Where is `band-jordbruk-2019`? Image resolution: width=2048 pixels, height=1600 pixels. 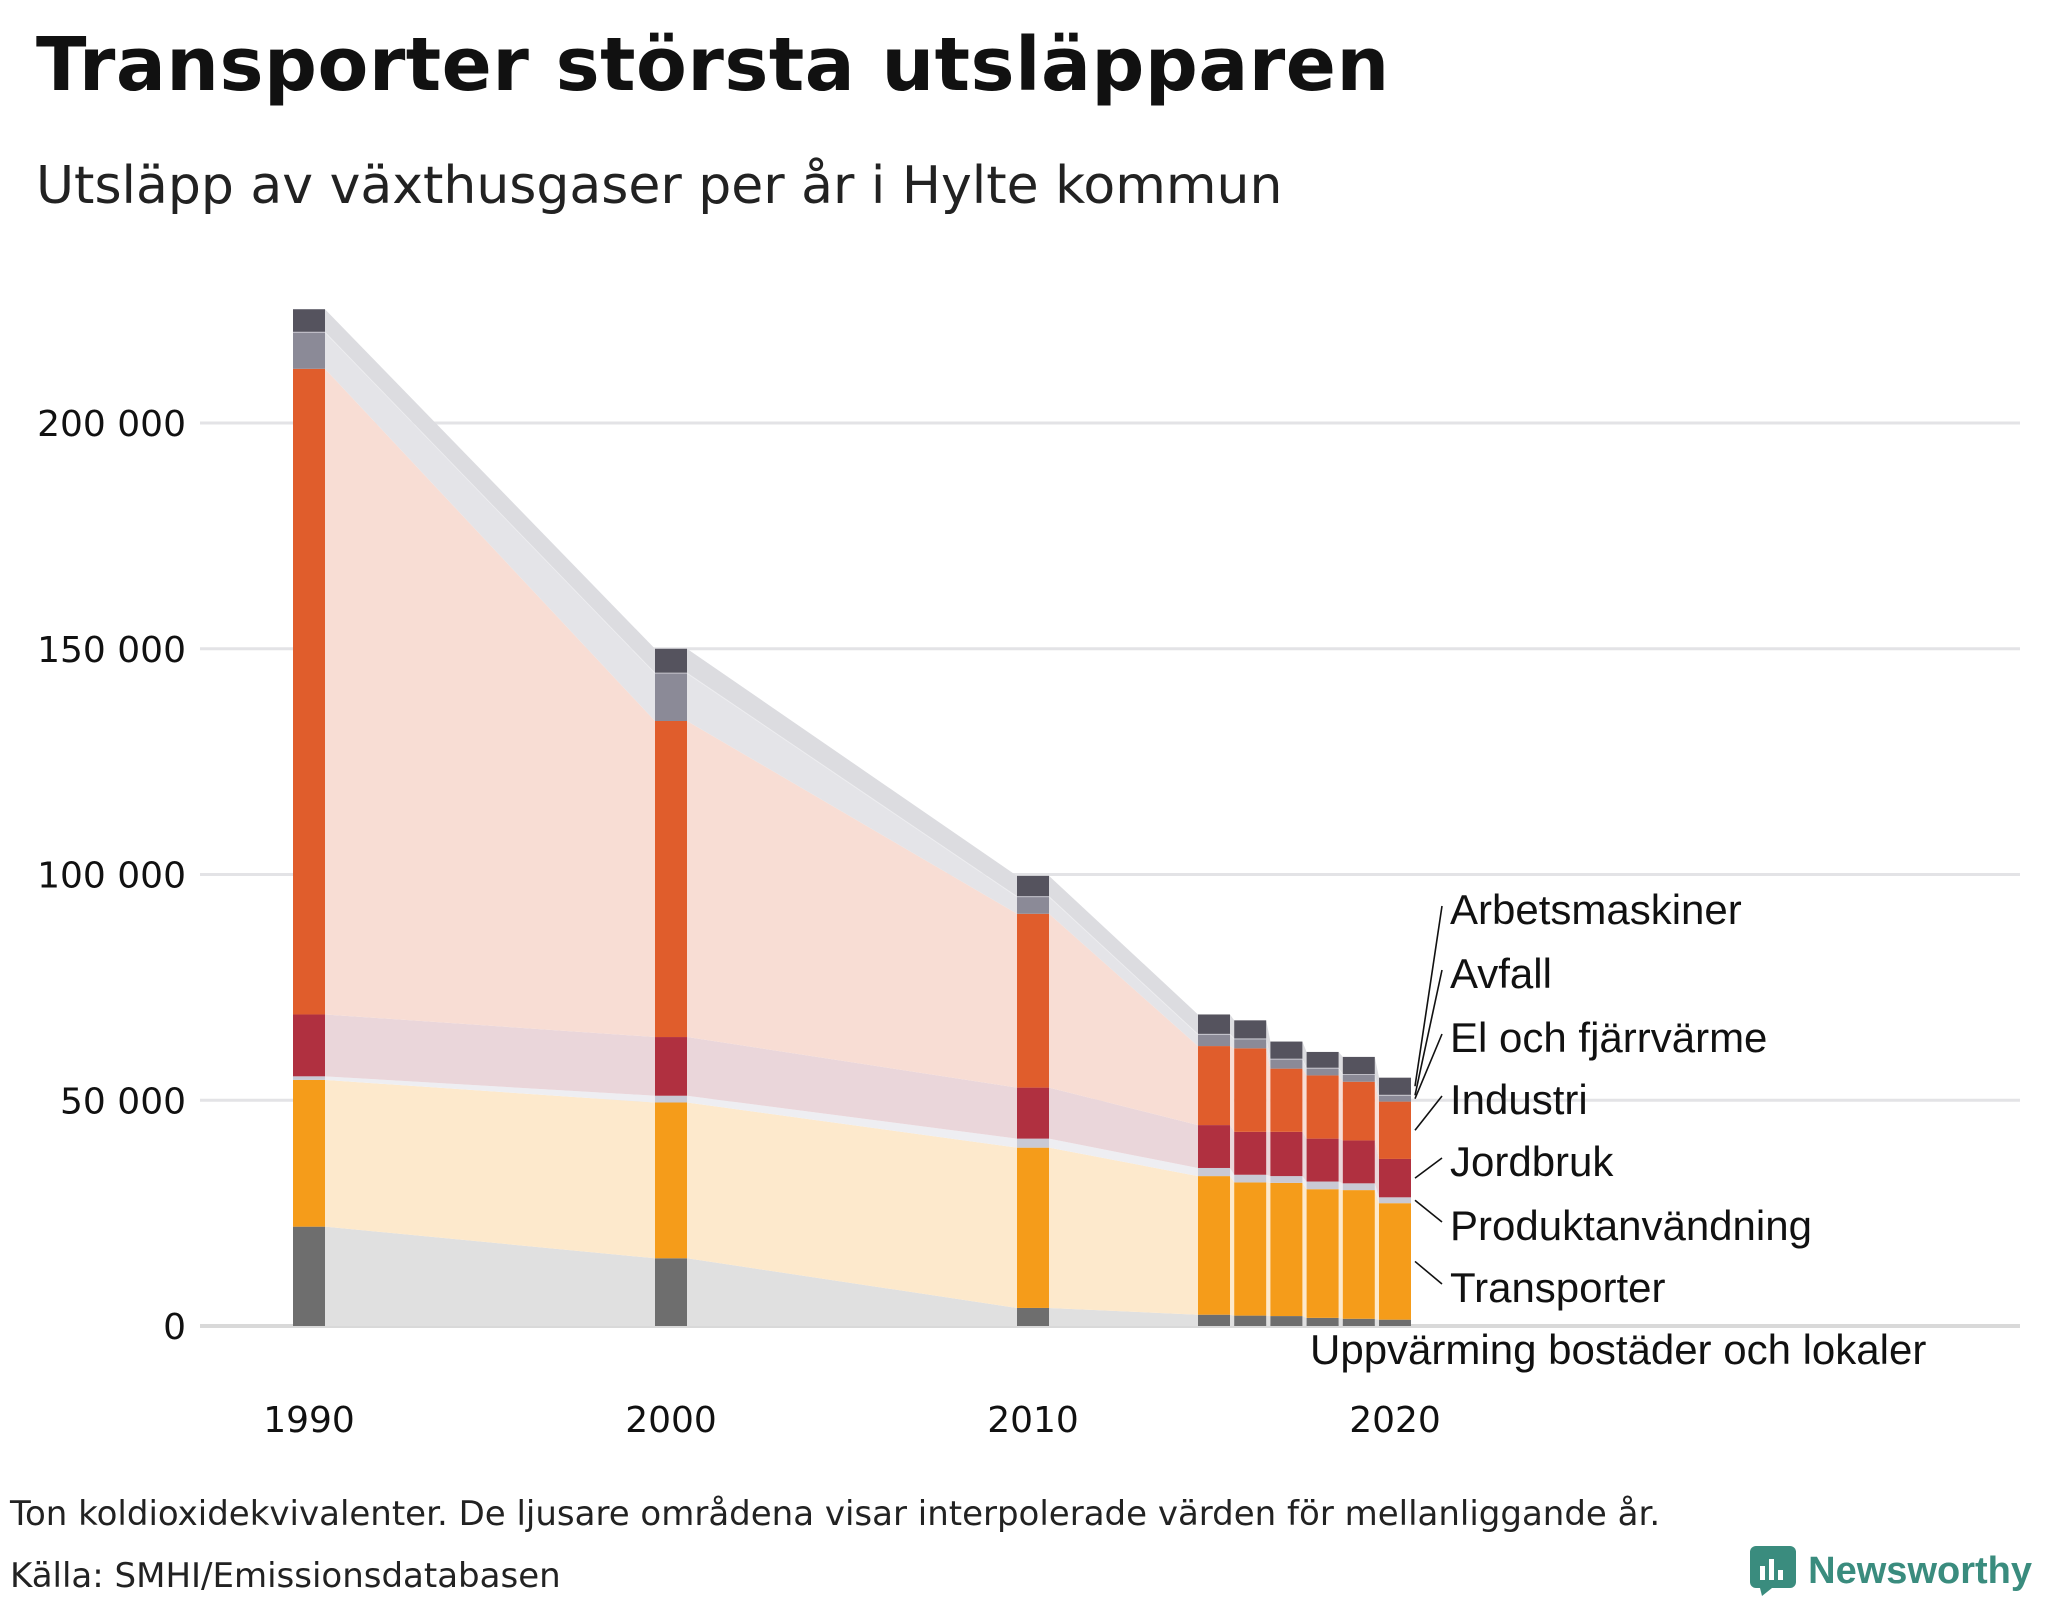 band-jordbruk-2019 is located at coordinates (1376, 1169).